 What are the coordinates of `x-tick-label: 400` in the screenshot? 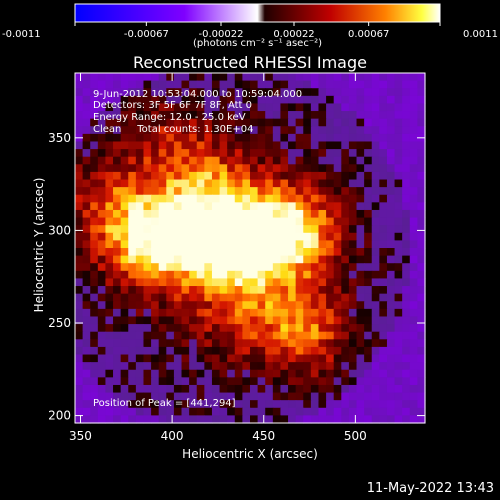 It's located at (172, 436).